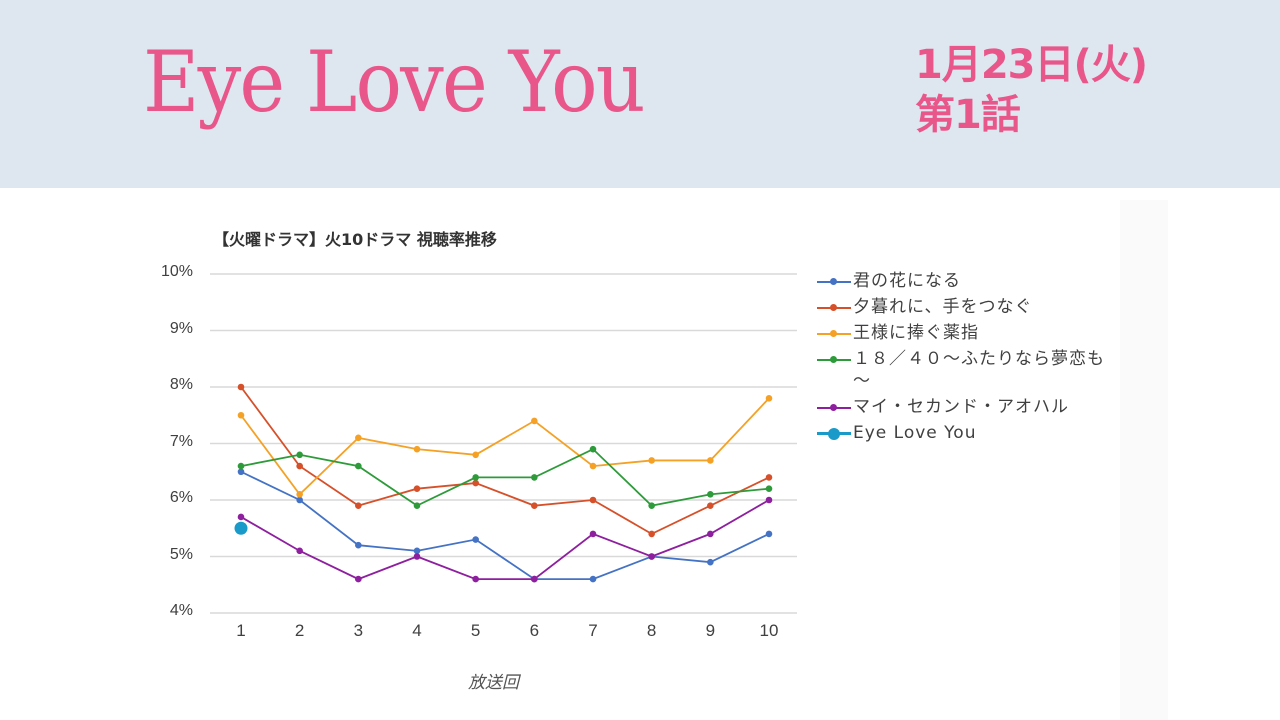  Describe the element at coordinates (968, 115) in the screenshot. I see `episode-number: 第1話` at that location.